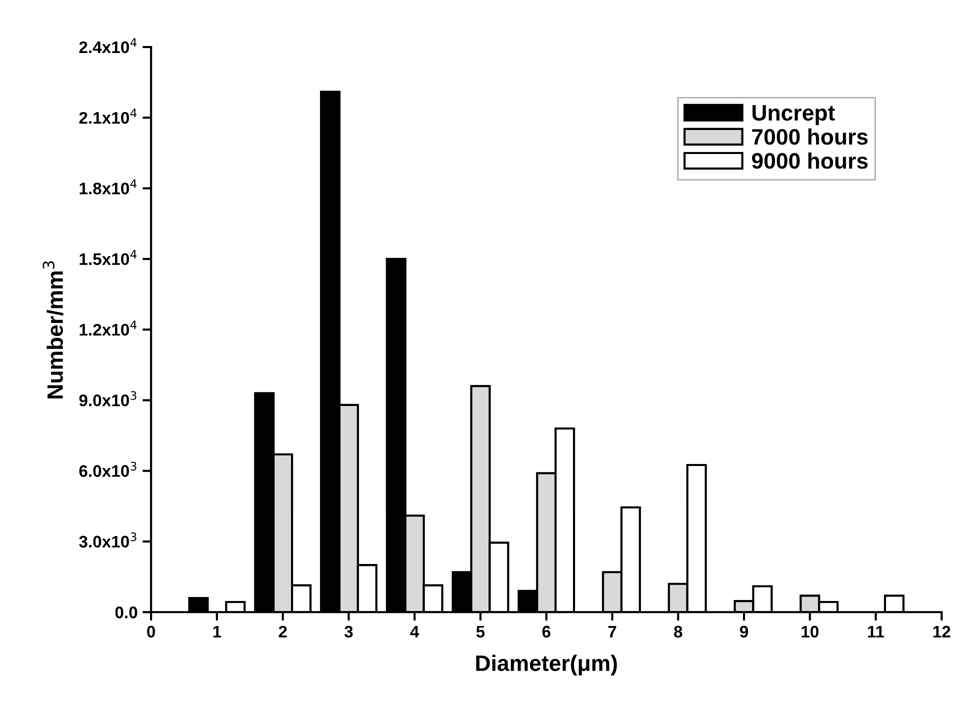  Describe the element at coordinates (107, 540) in the screenshot. I see `y-tick-label: 3.0x10$^{3}$` at that location.